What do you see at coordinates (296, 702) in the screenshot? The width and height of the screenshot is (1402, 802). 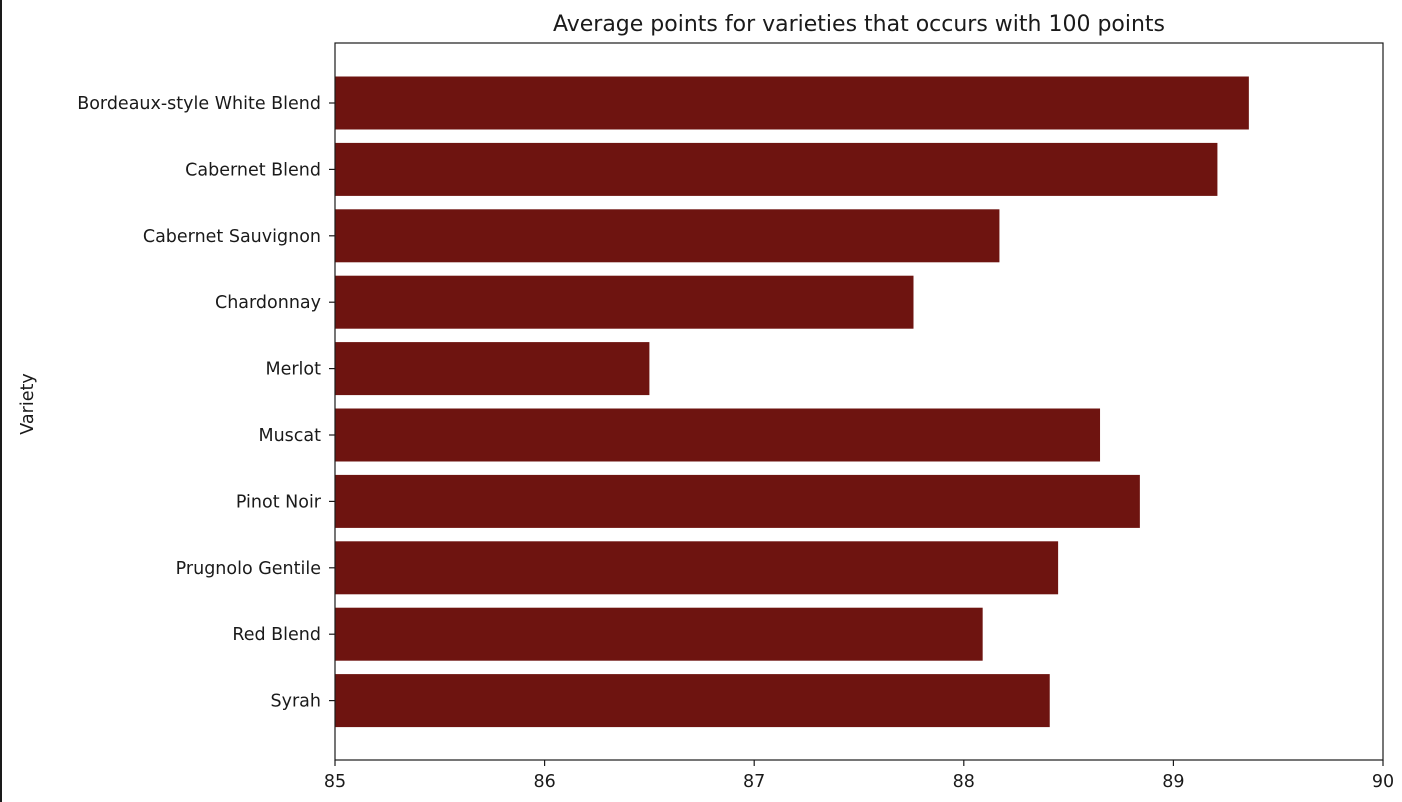 I see `y-tick-label: Syrah` at bounding box center [296, 702].